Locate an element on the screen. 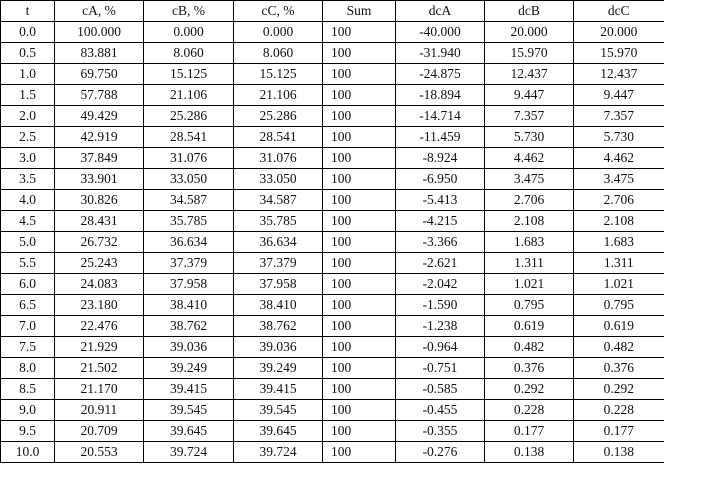 This screenshot has width=715, height=501. cell-dca: -5.413 is located at coordinates (440, 200).